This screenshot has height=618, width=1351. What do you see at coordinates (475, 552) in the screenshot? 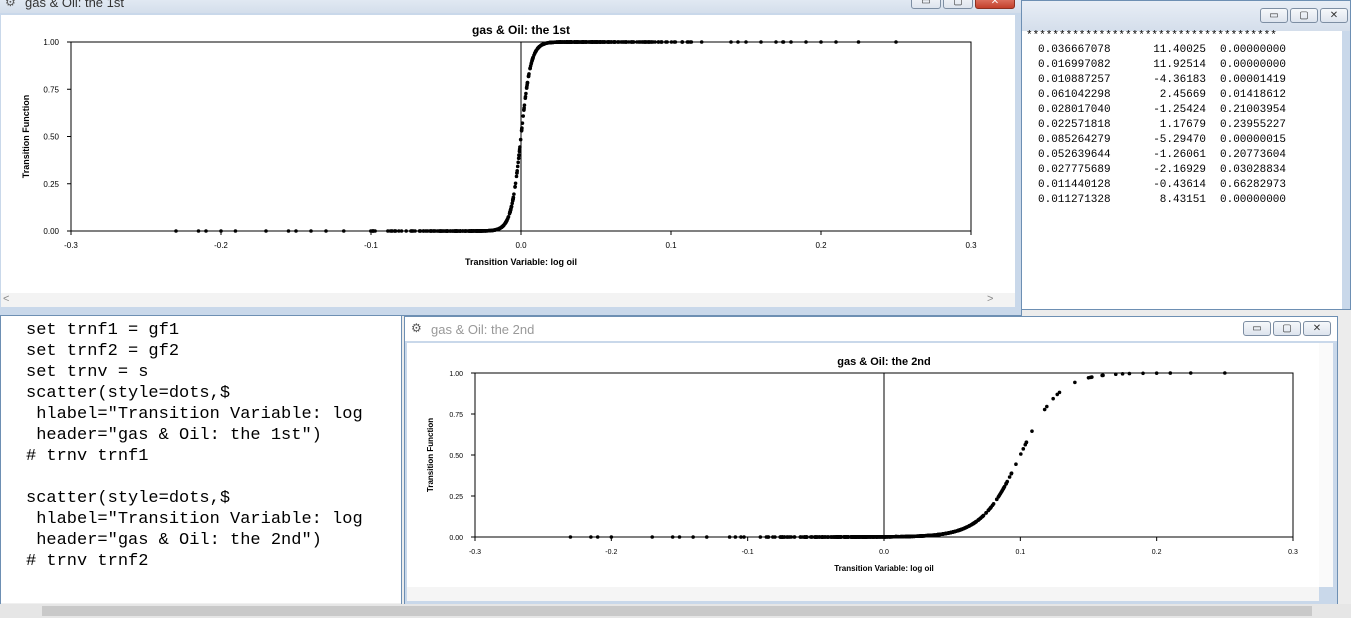
I see `x-tick-label: -0.3` at bounding box center [475, 552].